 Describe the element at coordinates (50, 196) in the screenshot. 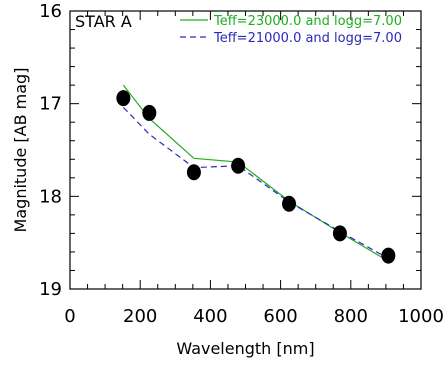

I see `y-tick-label: 18` at that location.